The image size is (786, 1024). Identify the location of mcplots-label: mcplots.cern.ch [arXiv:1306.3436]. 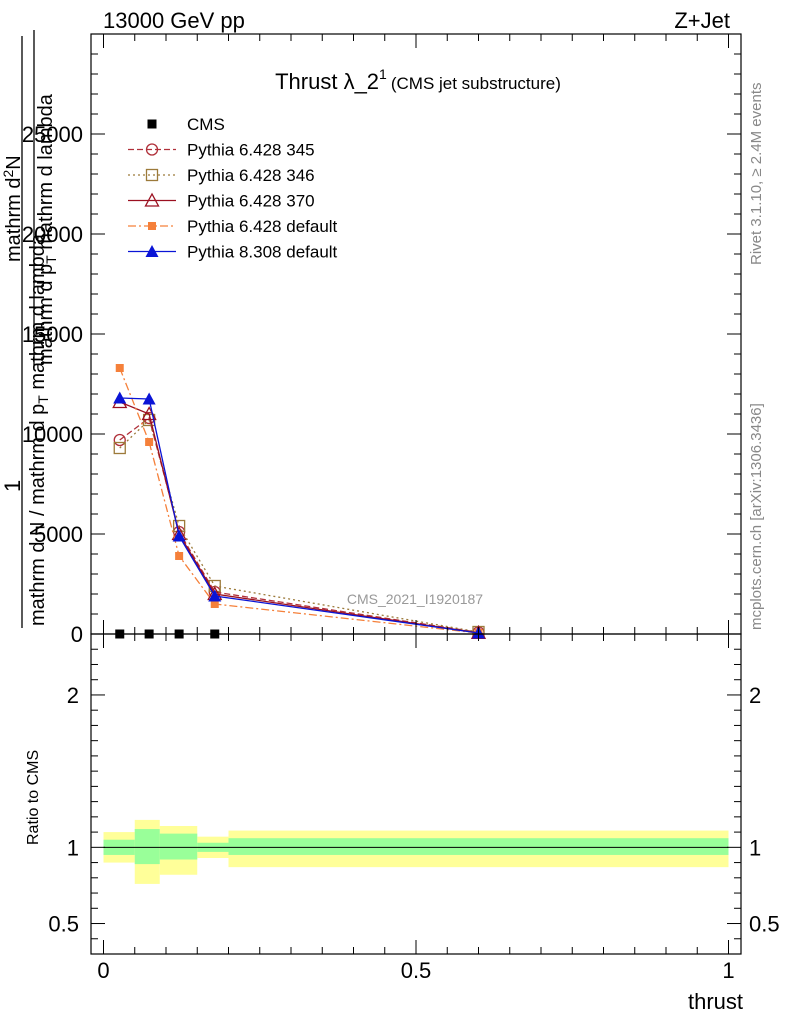
(756, 516).